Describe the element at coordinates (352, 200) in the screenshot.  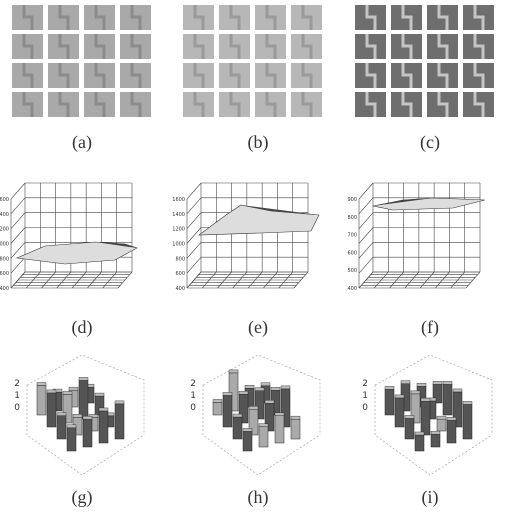
I see `tick-label: 900` at that location.